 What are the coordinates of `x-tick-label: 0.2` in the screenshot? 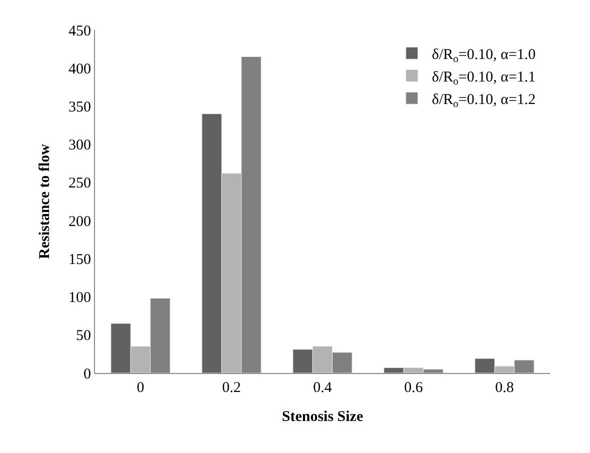 It's located at (231, 388).